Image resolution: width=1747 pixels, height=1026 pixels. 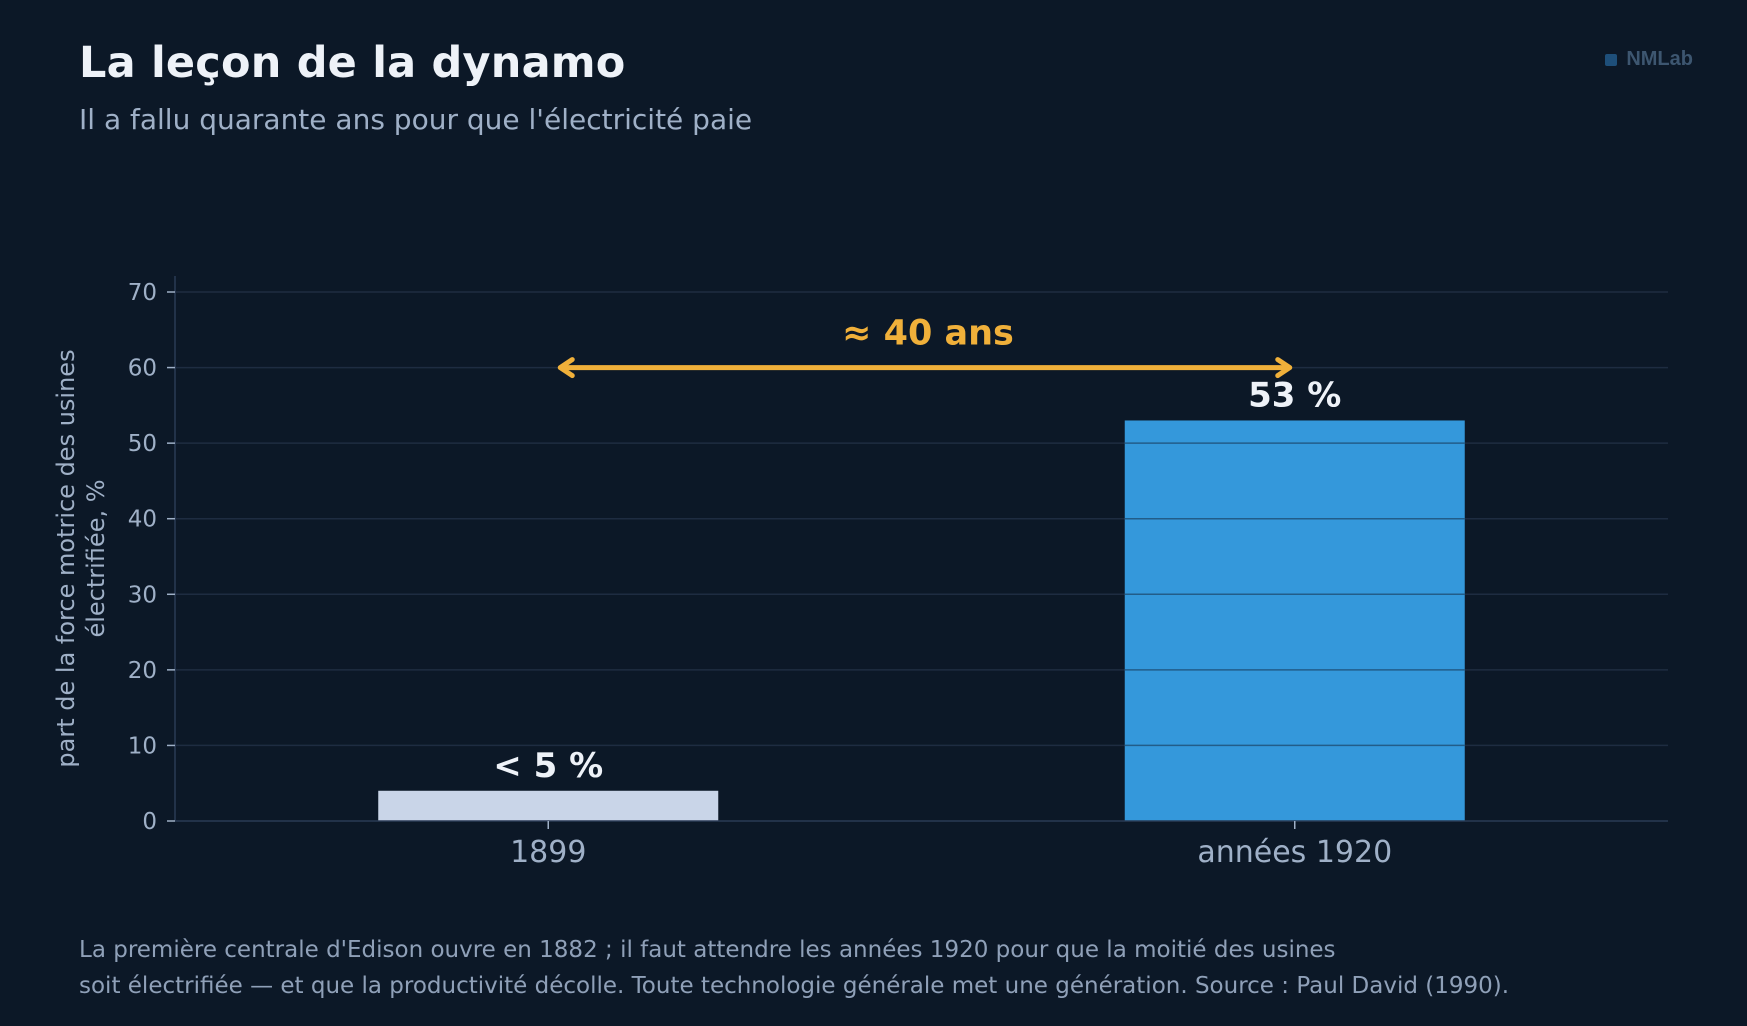 What do you see at coordinates (96, 558) in the screenshot?
I see `y-axis-label-line-2: électrifiée, %` at bounding box center [96, 558].